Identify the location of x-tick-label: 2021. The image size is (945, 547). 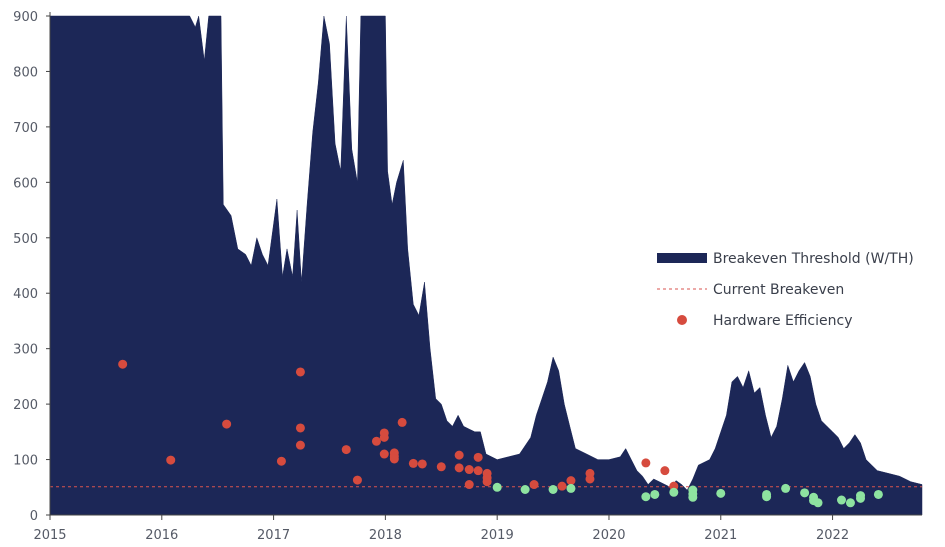
(720, 535).